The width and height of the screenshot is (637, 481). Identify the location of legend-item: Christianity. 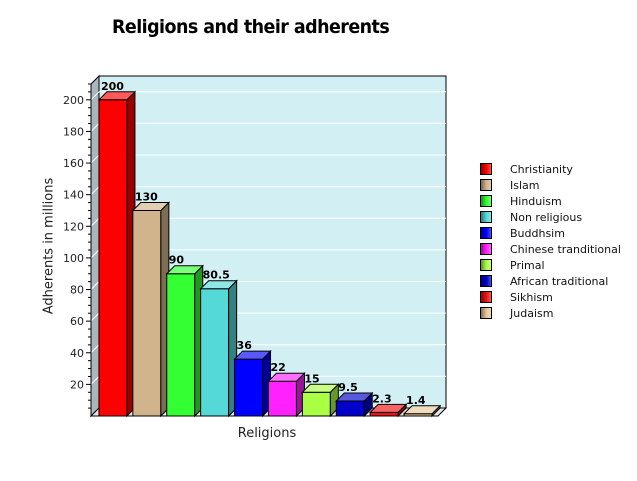
(550, 169).